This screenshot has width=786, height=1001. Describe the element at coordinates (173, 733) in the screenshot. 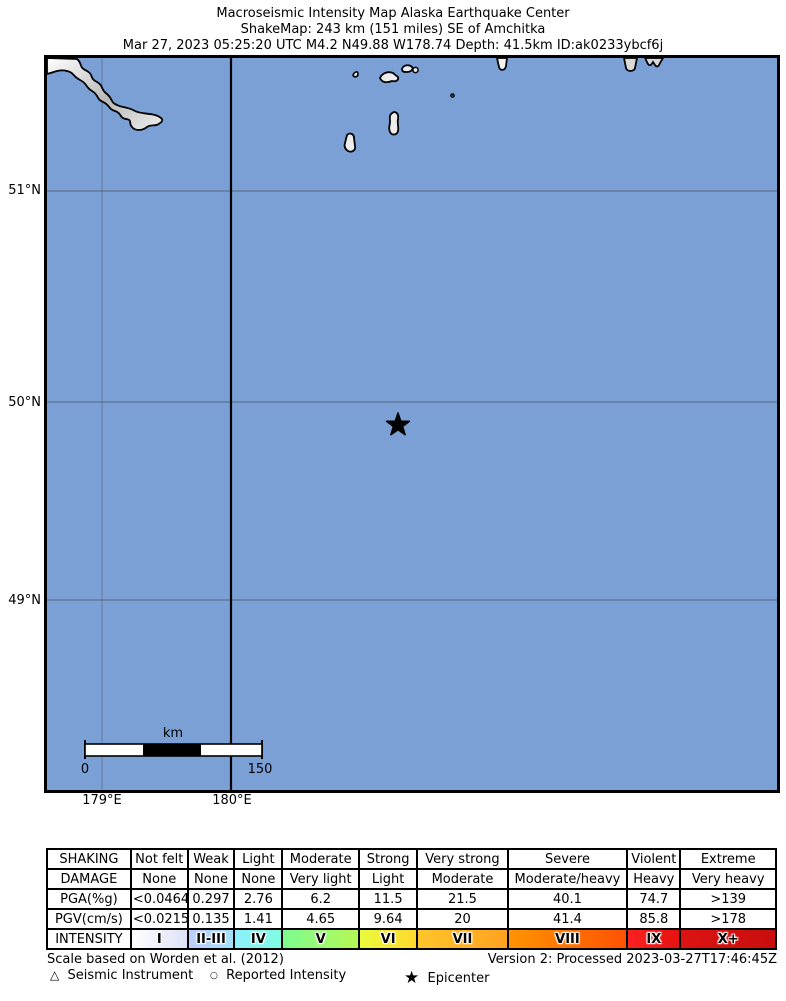

I see `scalebar-unit-label: km` at that location.